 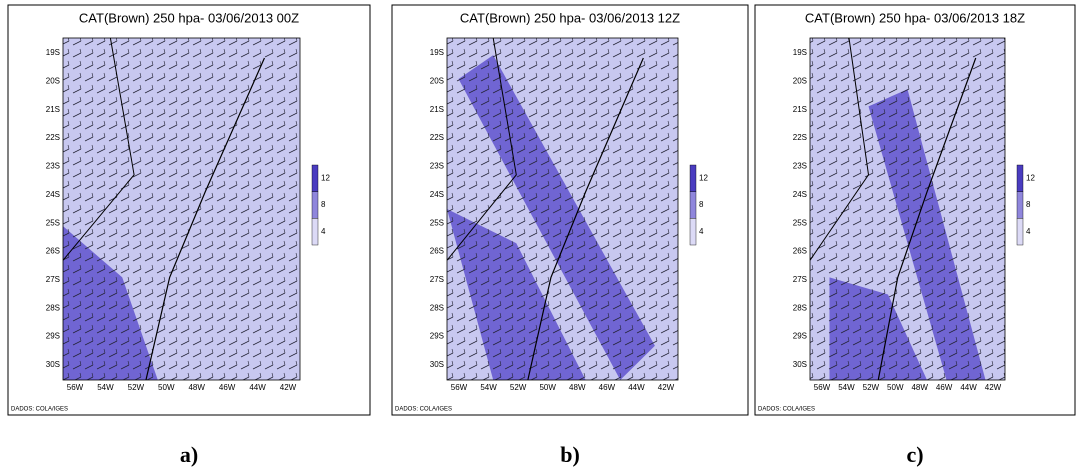 What do you see at coordinates (189, 17) in the screenshot?
I see `panel-title: CAT(Brown) 250 hpa- 03/06/2013 00Z` at bounding box center [189, 17].